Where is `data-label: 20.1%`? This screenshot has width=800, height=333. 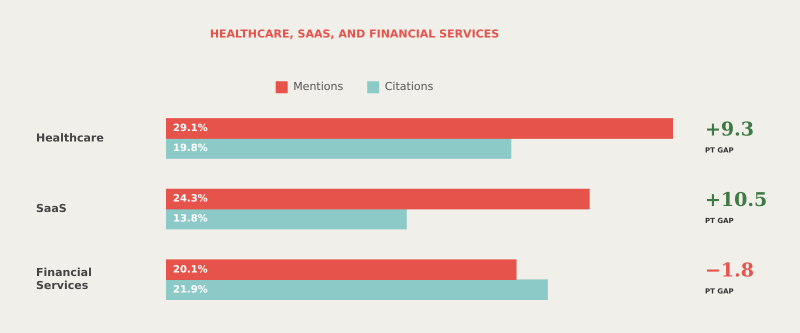
data-label: 20.1% is located at coordinates (190, 270).